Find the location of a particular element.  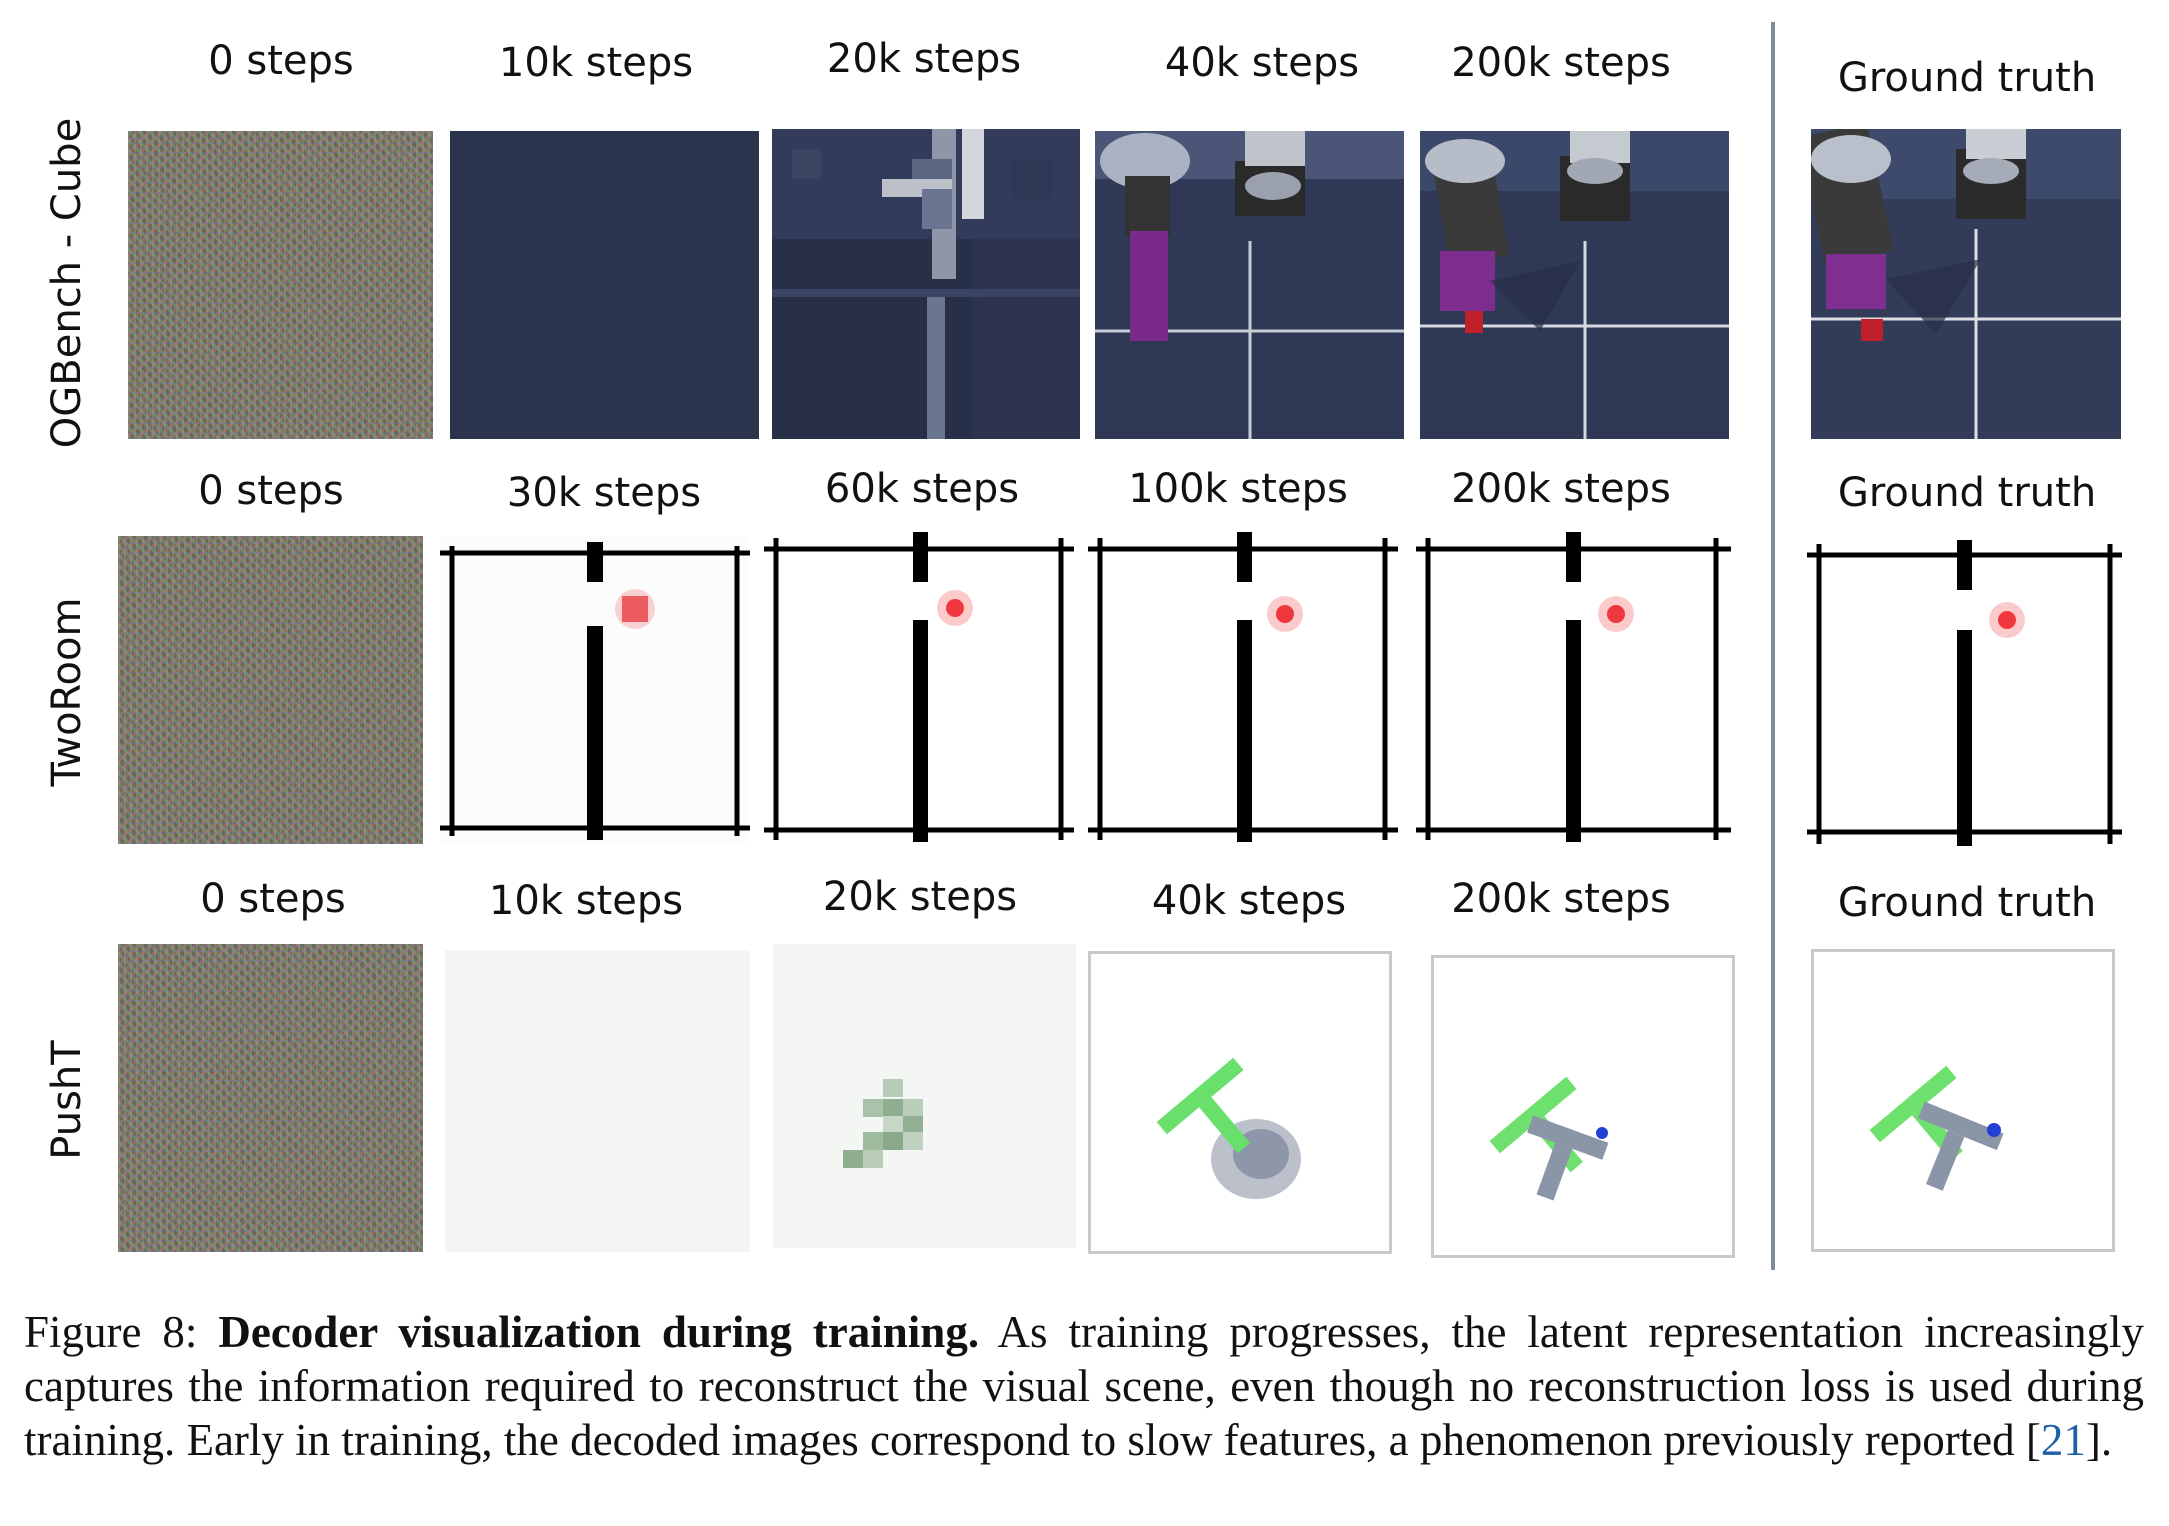

ground-truth-image-cube is located at coordinates (1966, 284).